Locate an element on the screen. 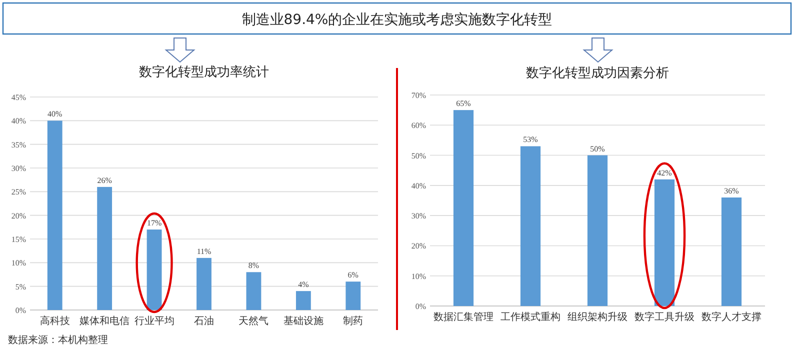 The image size is (794, 352). x-tick-label: 媒体和电信 is located at coordinates (105, 321).